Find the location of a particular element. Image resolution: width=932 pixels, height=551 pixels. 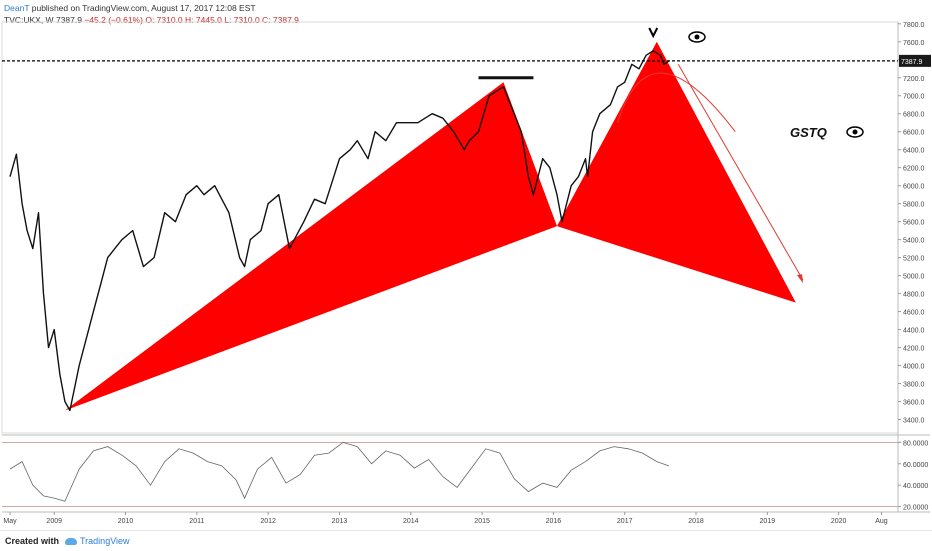

price-tick-label: 5000.0 is located at coordinates (914, 277).